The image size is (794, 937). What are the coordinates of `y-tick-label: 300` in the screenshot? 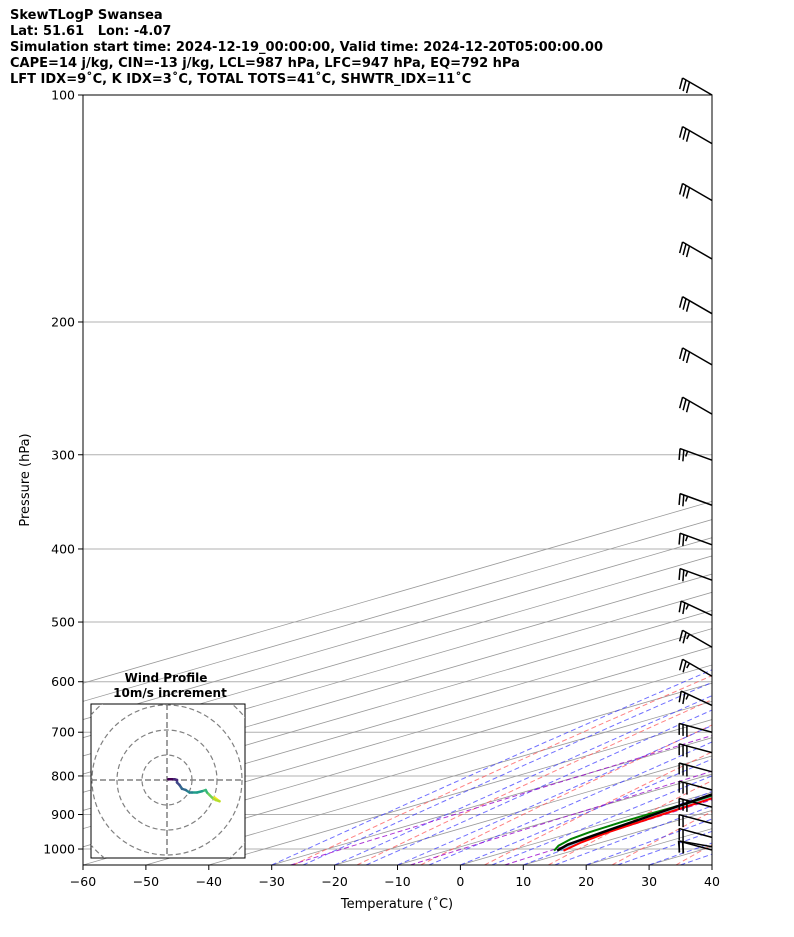 It's located at (63, 454).